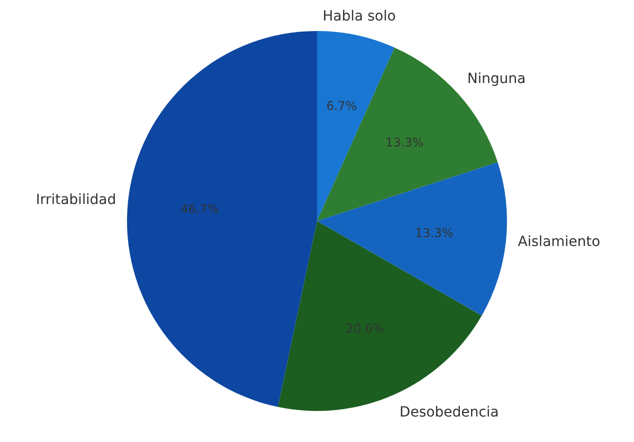 The height and width of the screenshot is (442, 634). I want to click on slice-label: Irritabilidad, so click(76, 200).